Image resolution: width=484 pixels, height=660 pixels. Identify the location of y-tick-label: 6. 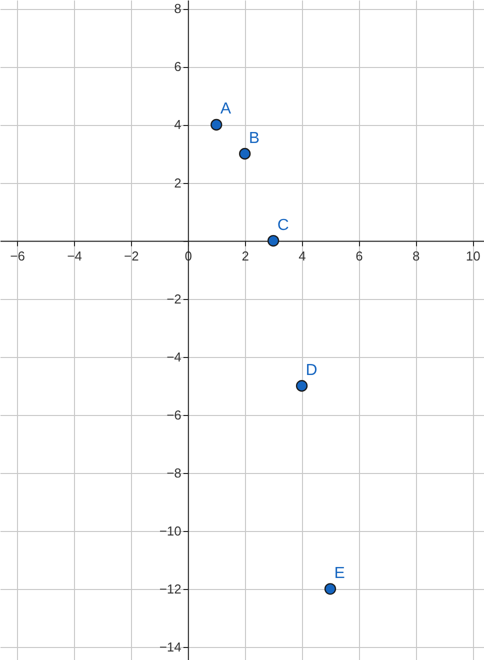
(178, 66).